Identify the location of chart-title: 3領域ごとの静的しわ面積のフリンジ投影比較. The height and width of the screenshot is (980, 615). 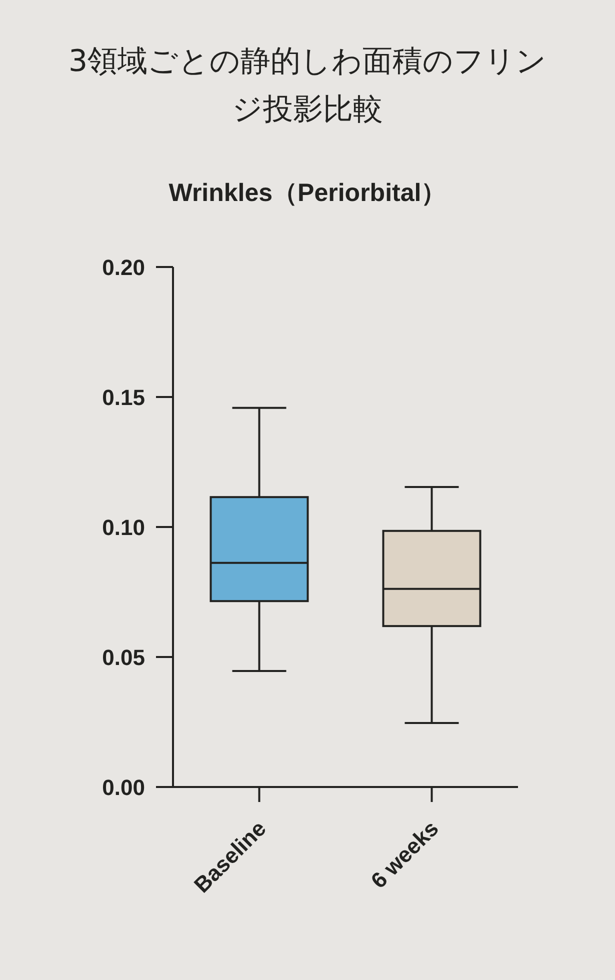
(307, 86).